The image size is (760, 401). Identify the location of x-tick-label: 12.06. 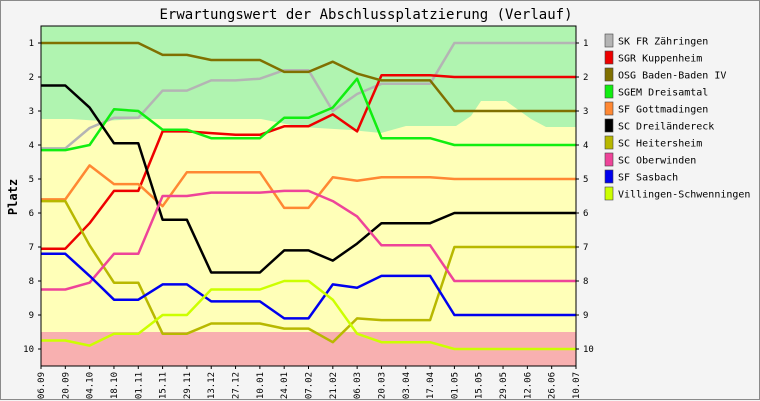
(528, 385).